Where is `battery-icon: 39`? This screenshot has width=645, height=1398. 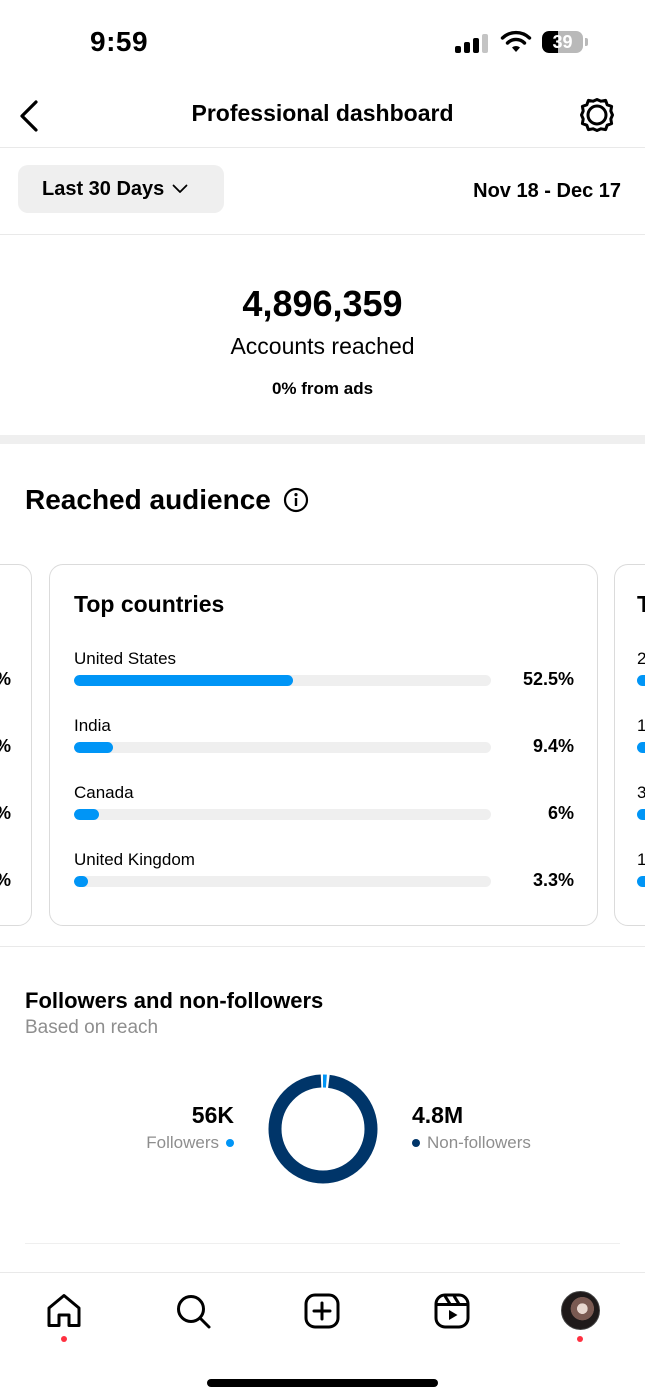 battery-icon: 39 is located at coordinates (565, 42).